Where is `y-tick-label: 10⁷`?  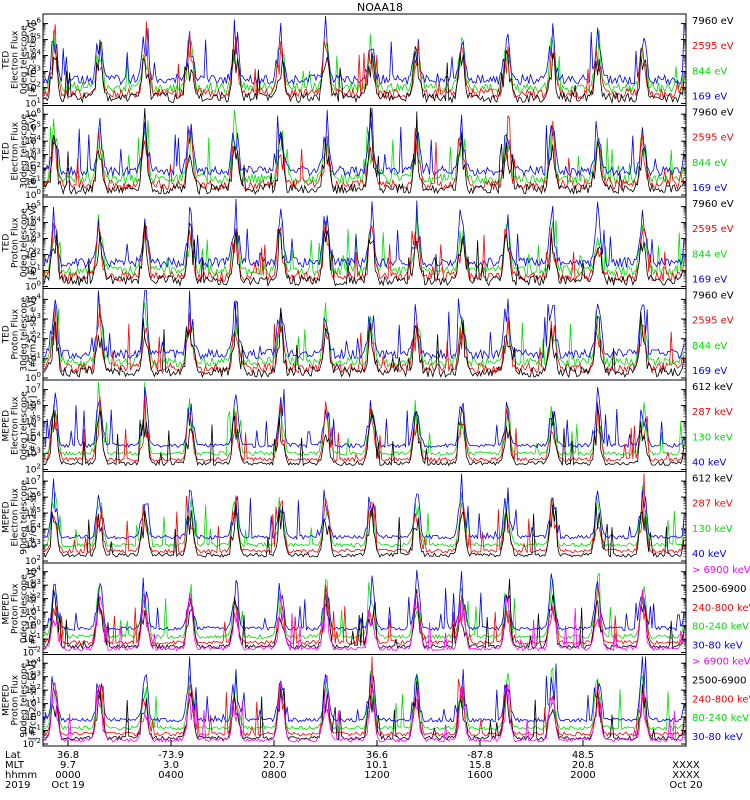 y-tick-label: 10⁷ is located at coordinates (33, 480).